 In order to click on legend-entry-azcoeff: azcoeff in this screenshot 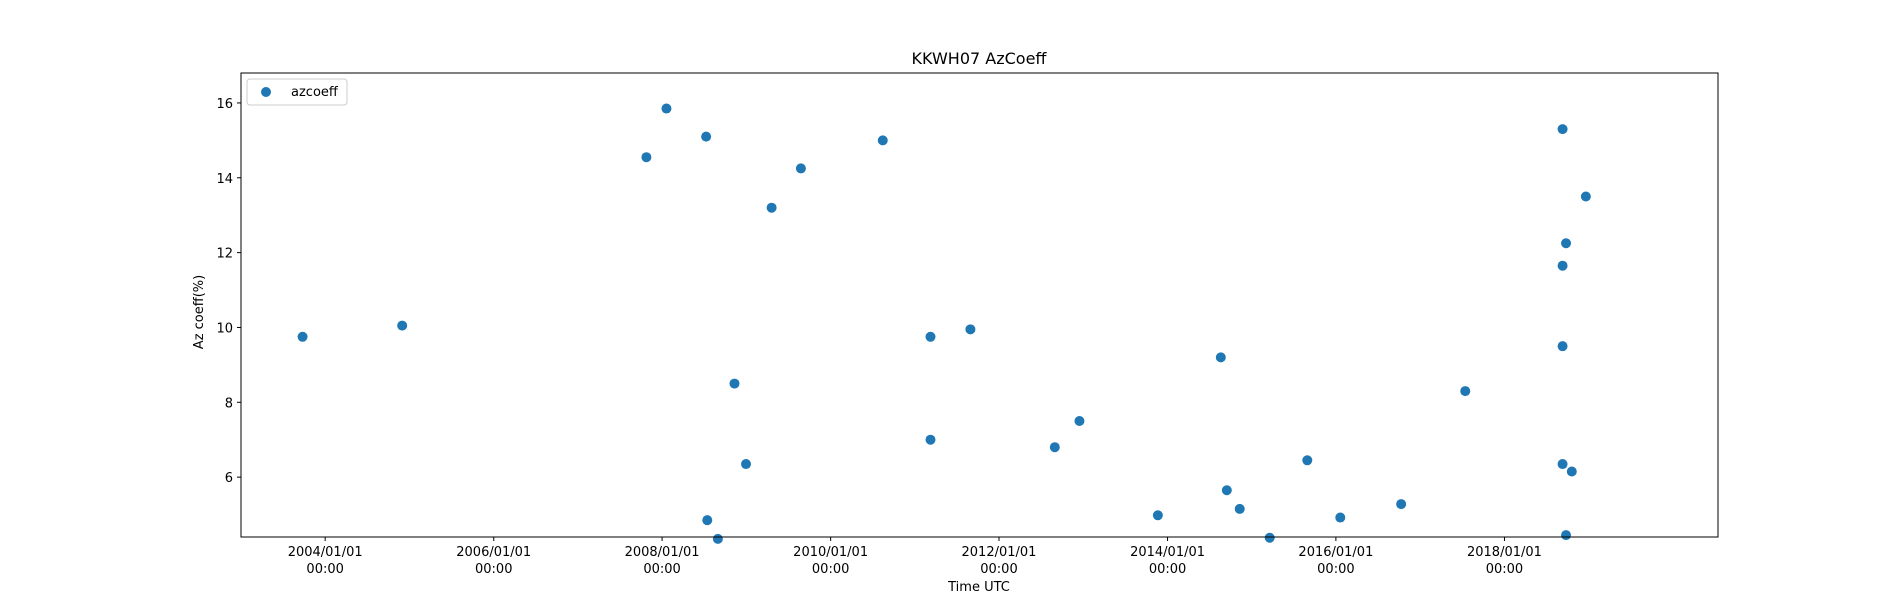, I will do `click(315, 92)`.